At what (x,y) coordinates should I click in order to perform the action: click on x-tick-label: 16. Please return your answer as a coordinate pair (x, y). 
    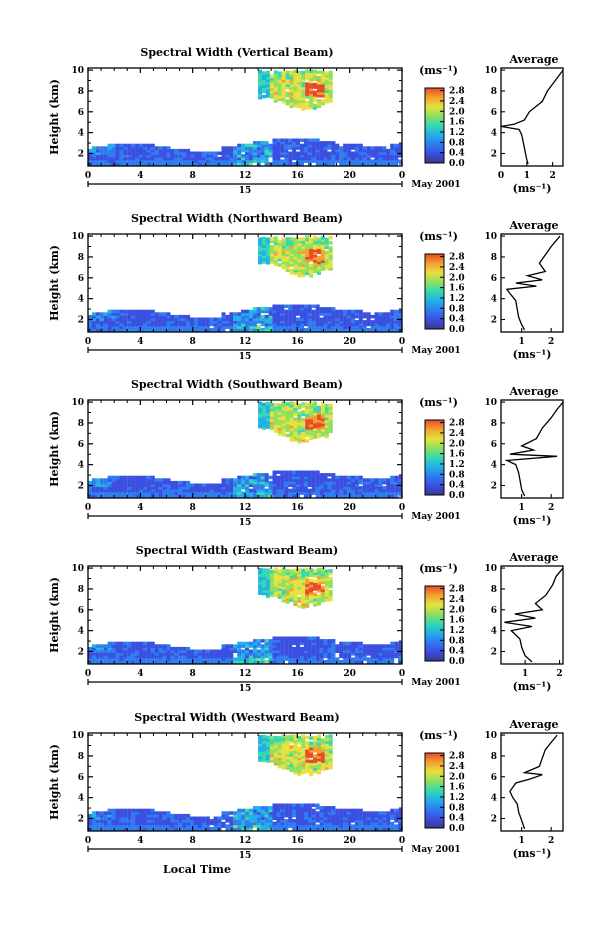
    Looking at the image, I should click on (297, 841).